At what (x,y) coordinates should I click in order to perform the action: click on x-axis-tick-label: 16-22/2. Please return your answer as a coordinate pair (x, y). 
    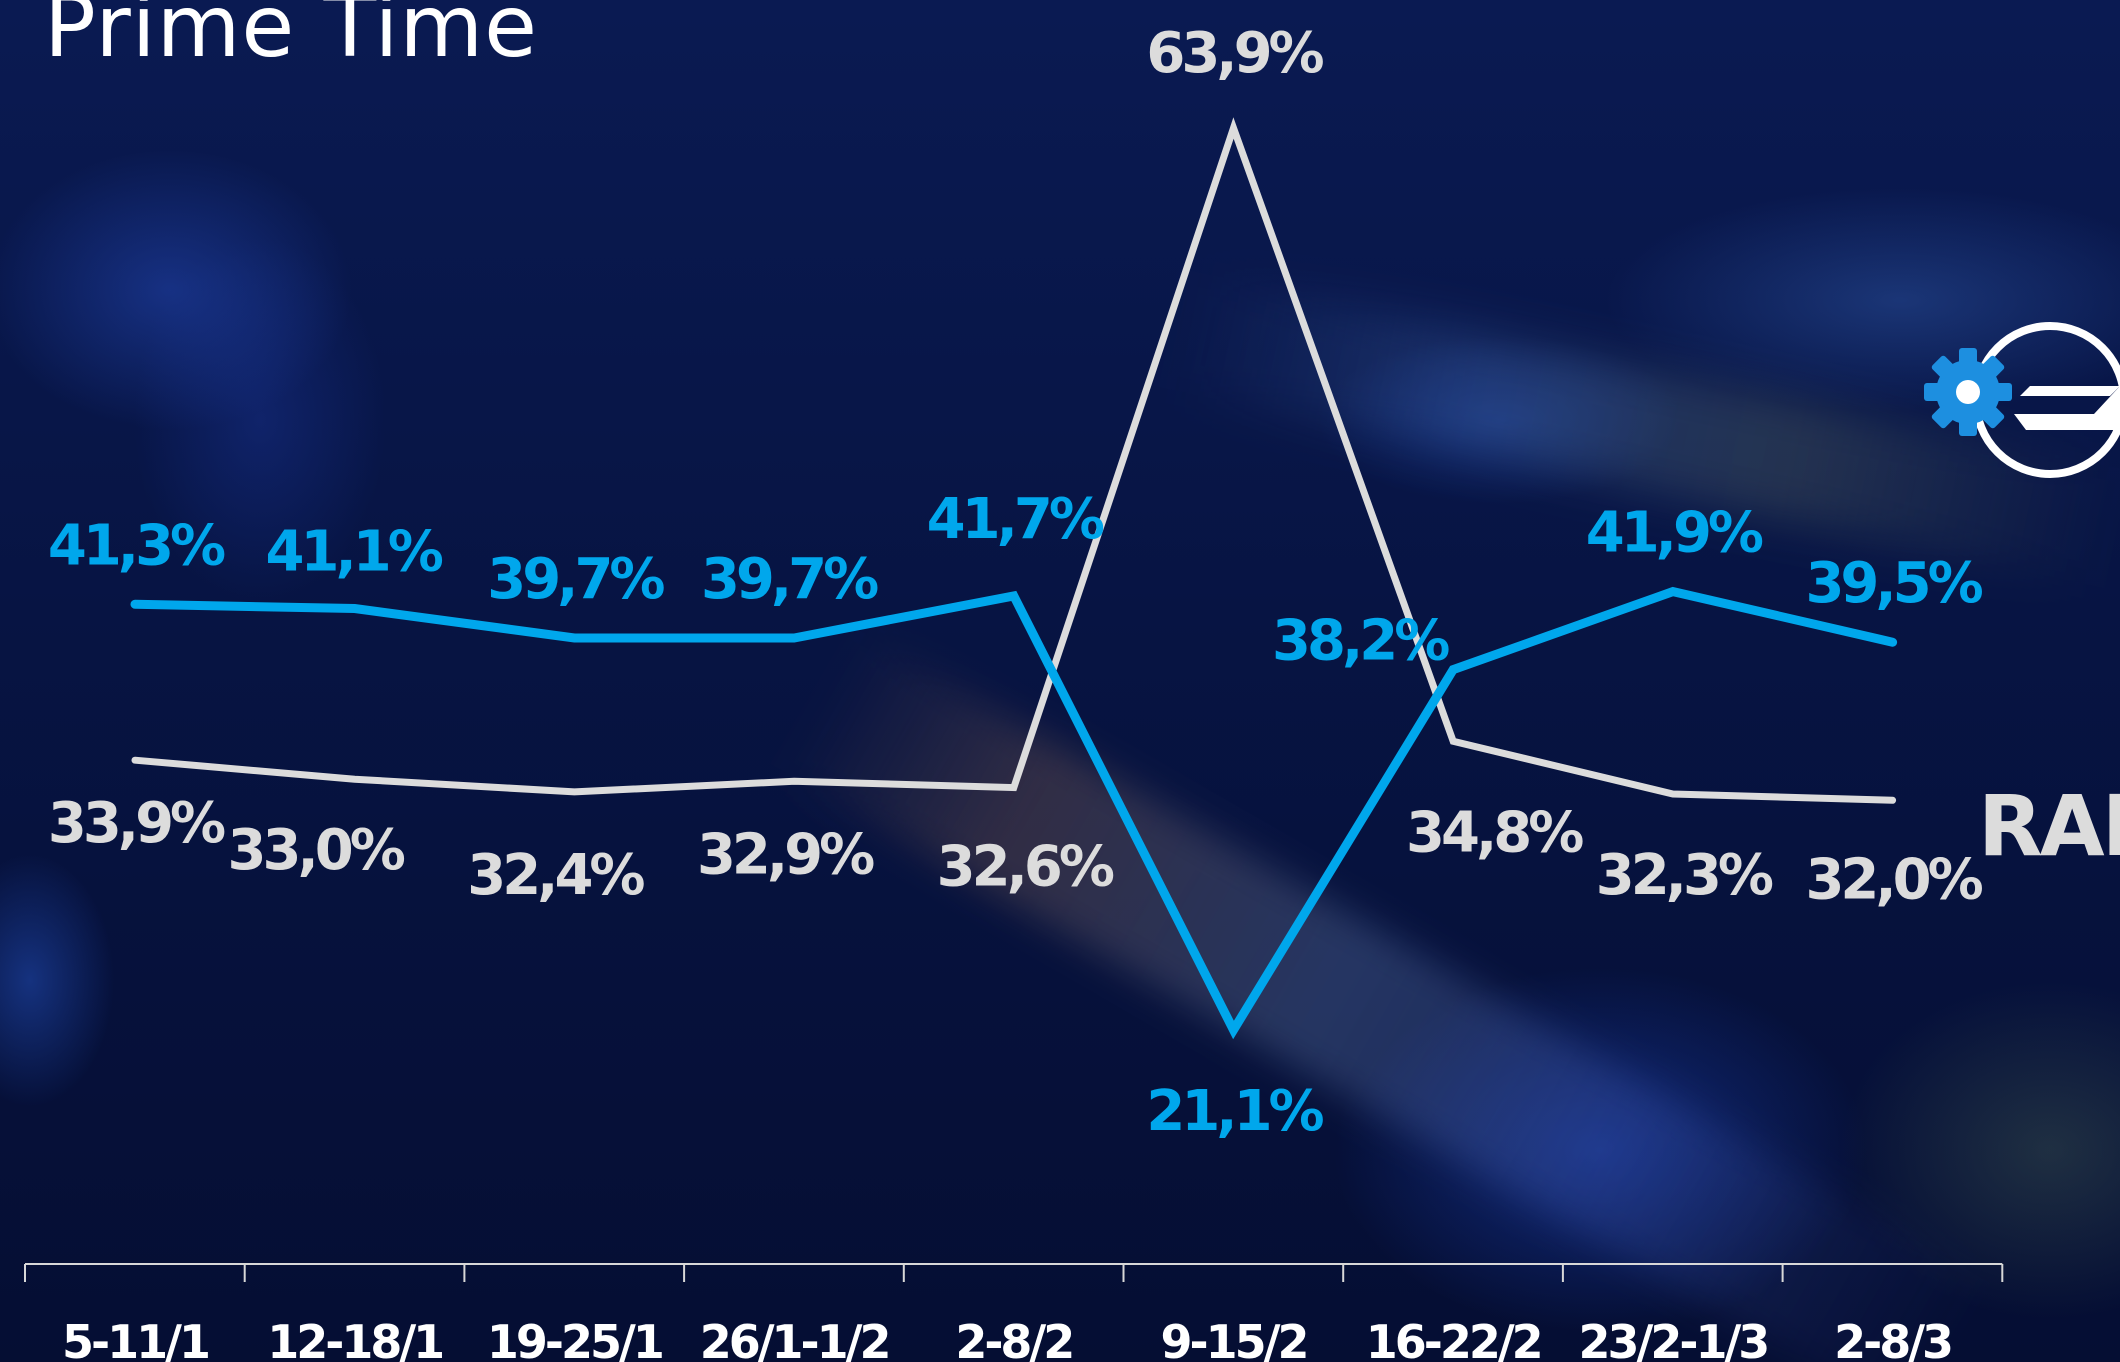
    Looking at the image, I should click on (1453, 1338).